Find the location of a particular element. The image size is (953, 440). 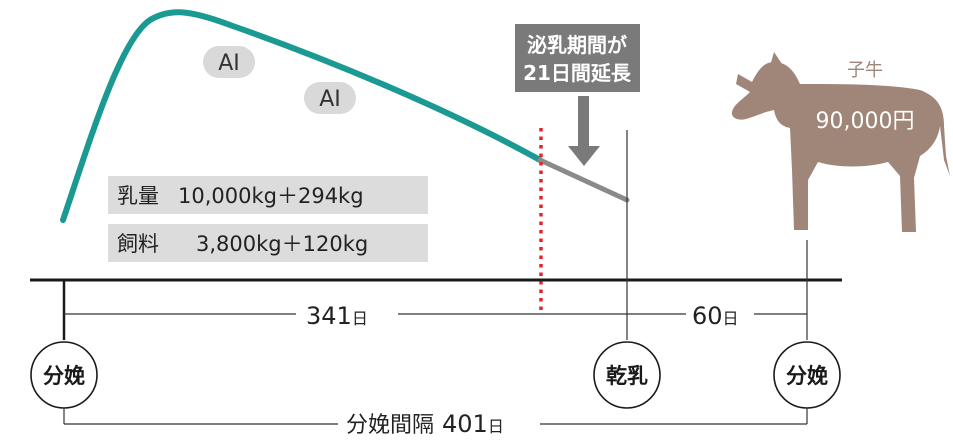

down-arrow-icon is located at coordinates (584, 131).